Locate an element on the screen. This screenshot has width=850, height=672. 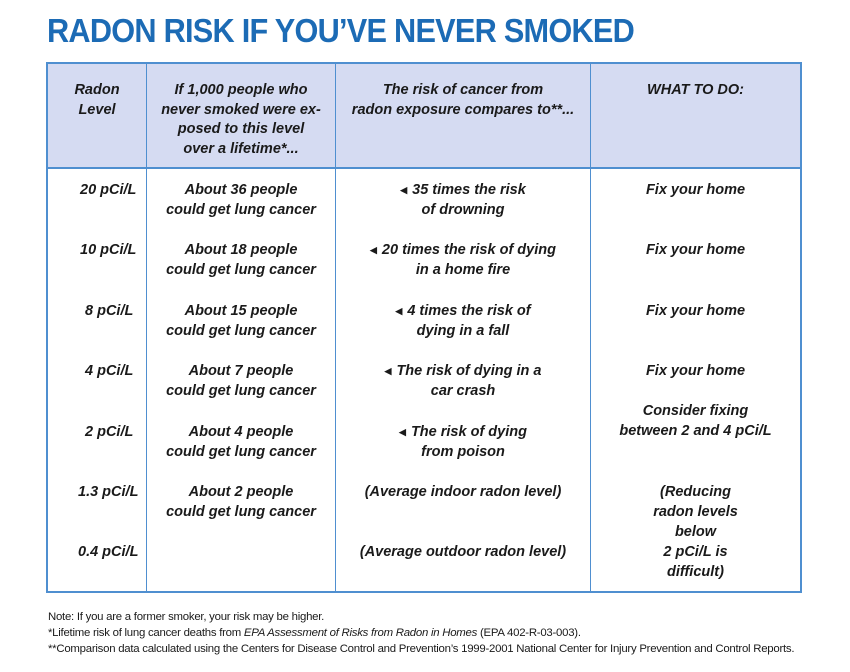
row-action: Consider fixing between 2 and 4 pCi/L is located at coordinates (695, 421).